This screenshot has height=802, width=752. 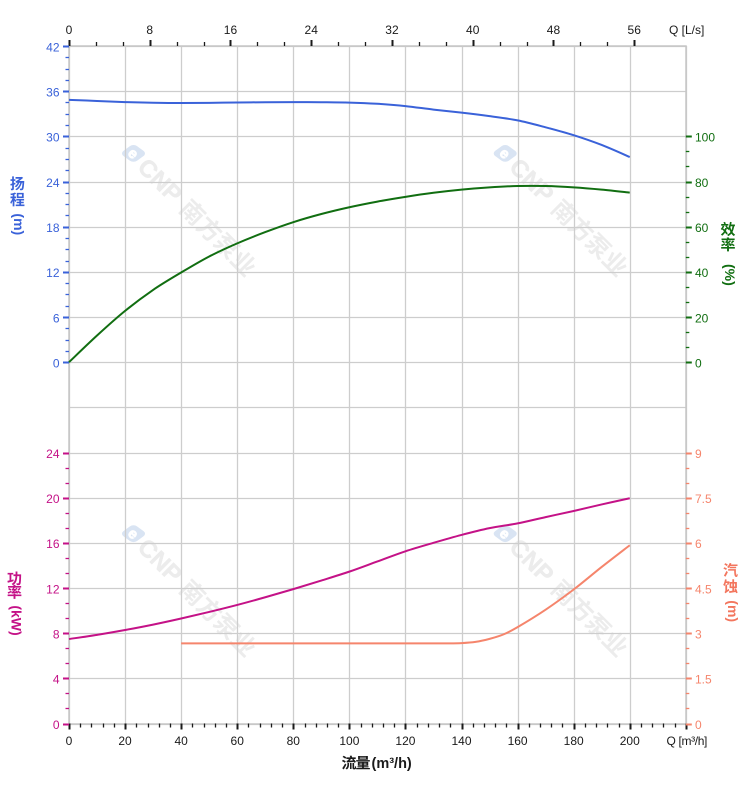 I want to click on svg-text: 1.5, so click(x=703, y=680).